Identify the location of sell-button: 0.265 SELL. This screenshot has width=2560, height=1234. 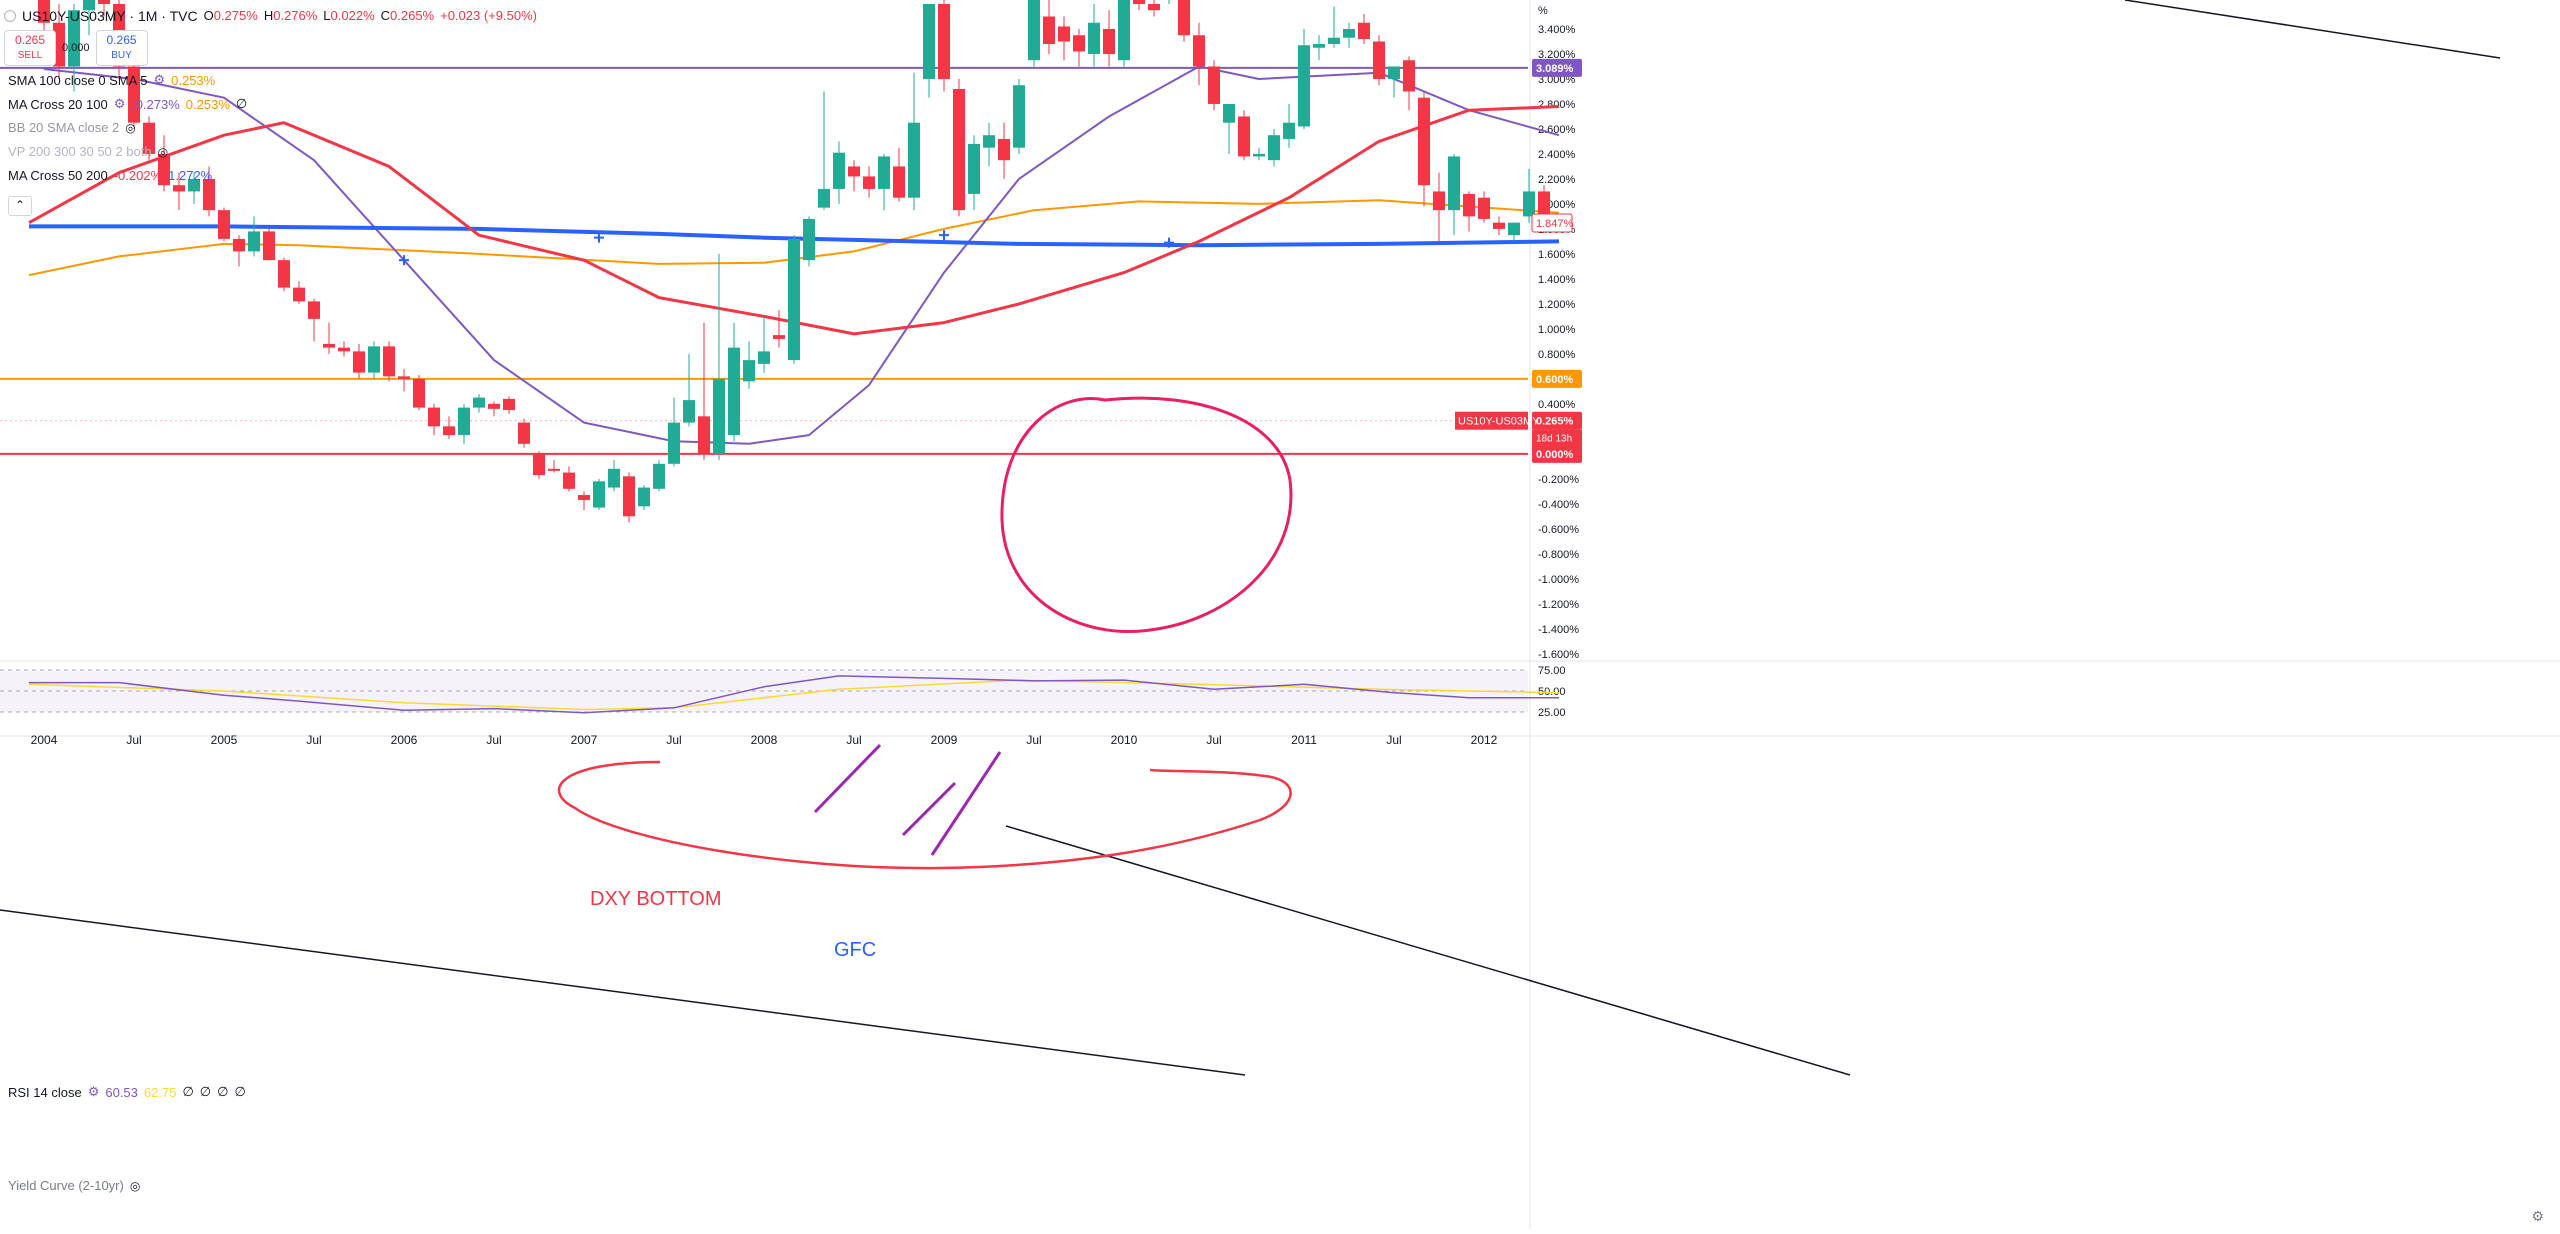
(30, 48).